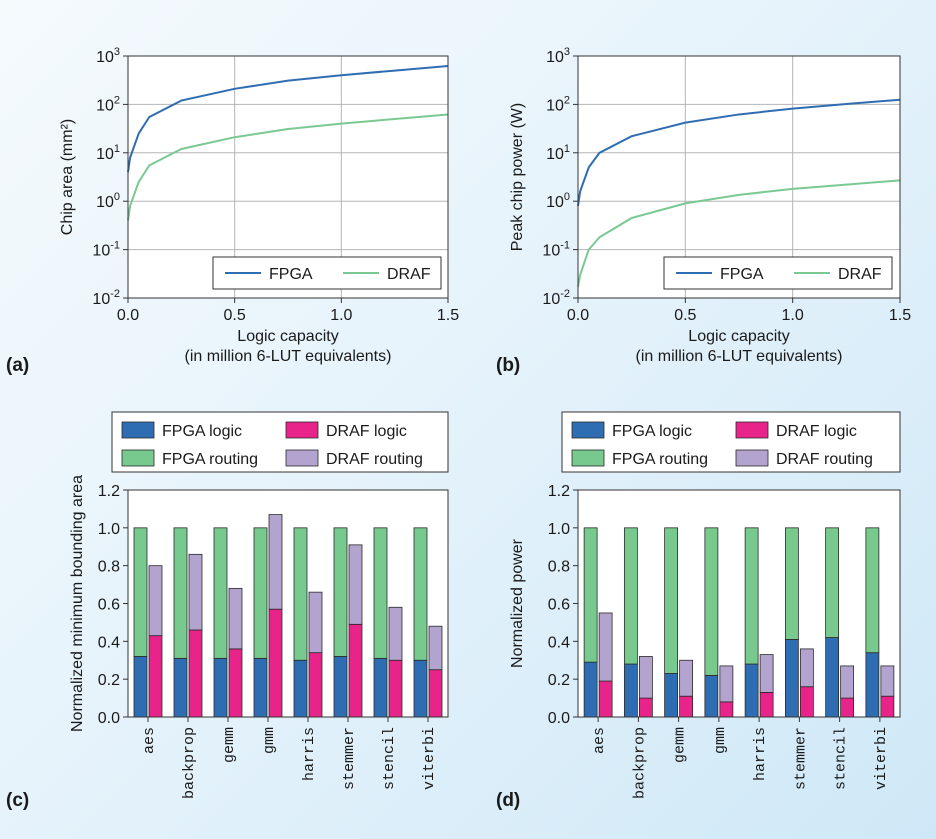  Describe the element at coordinates (824, 459) in the screenshot. I see `legend-label-draf-routing: DRAF routing` at that location.